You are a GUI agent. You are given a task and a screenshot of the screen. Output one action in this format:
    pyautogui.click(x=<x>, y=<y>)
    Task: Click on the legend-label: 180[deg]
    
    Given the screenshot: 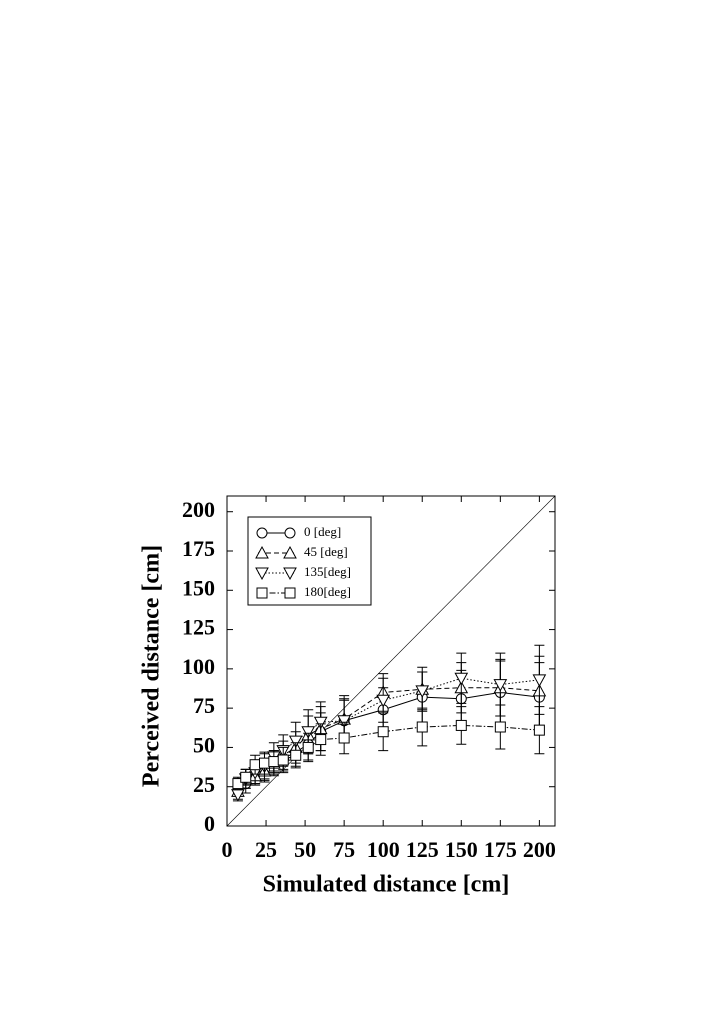 What is the action you would take?
    pyautogui.click(x=327, y=591)
    